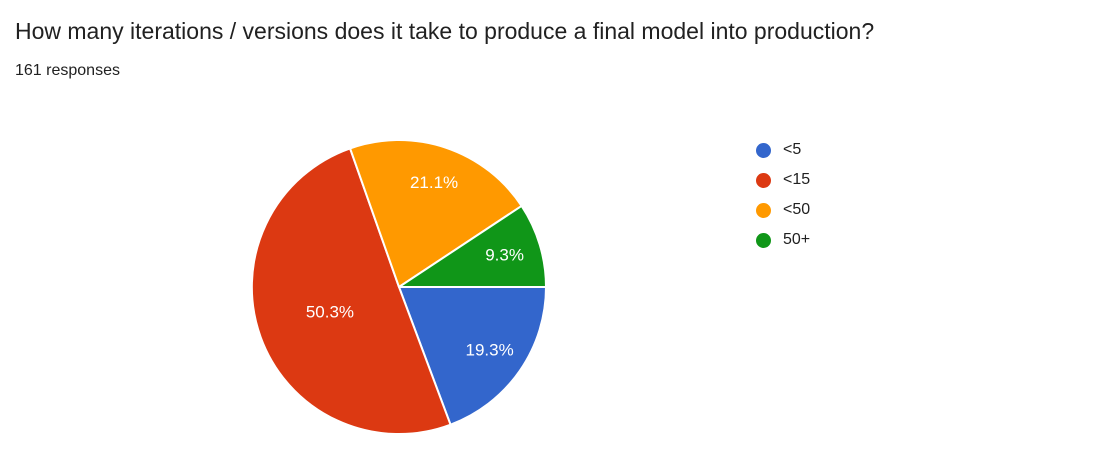 The image size is (1096, 458). I want to click on legend-item-3: 50+, so click(783, 240).